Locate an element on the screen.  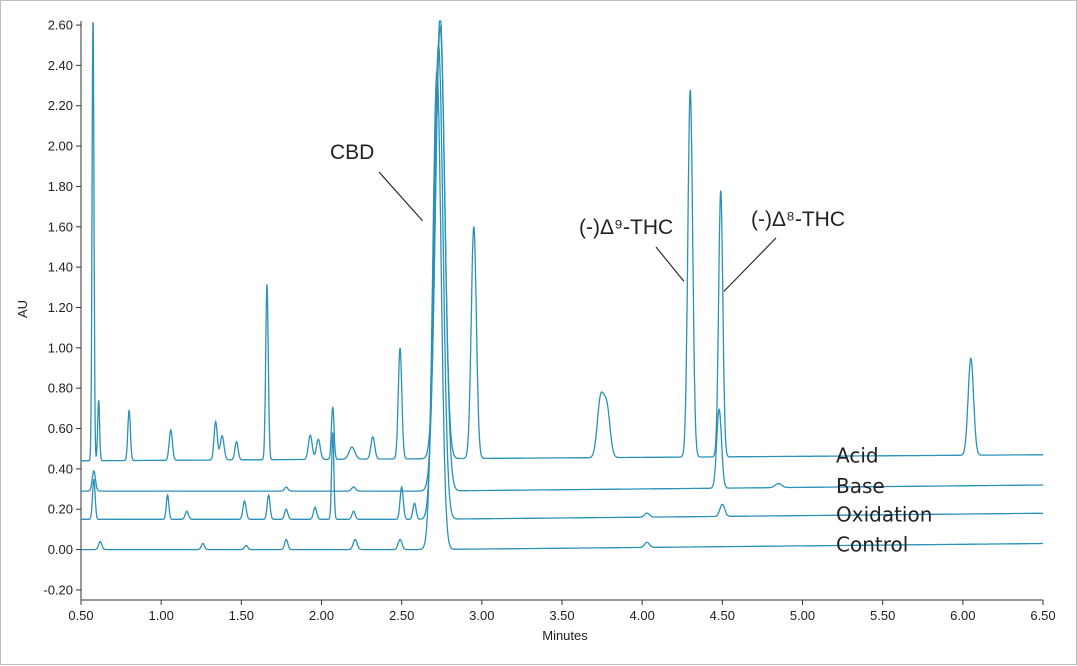
peak-annotation: CBD is located at coordinates (352, 152).